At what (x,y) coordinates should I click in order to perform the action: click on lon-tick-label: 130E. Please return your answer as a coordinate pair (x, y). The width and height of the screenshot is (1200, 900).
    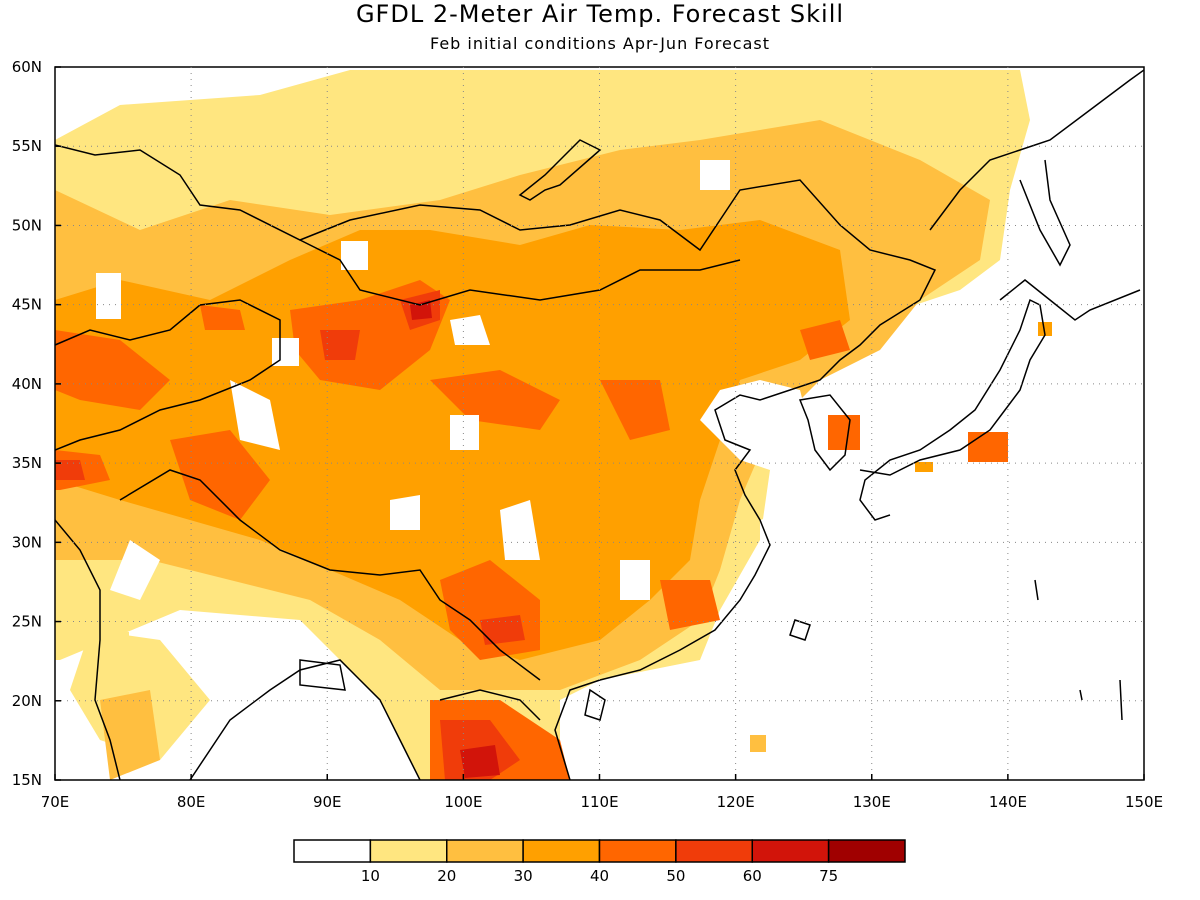
    Looking at the image, I should click on (872, 802).